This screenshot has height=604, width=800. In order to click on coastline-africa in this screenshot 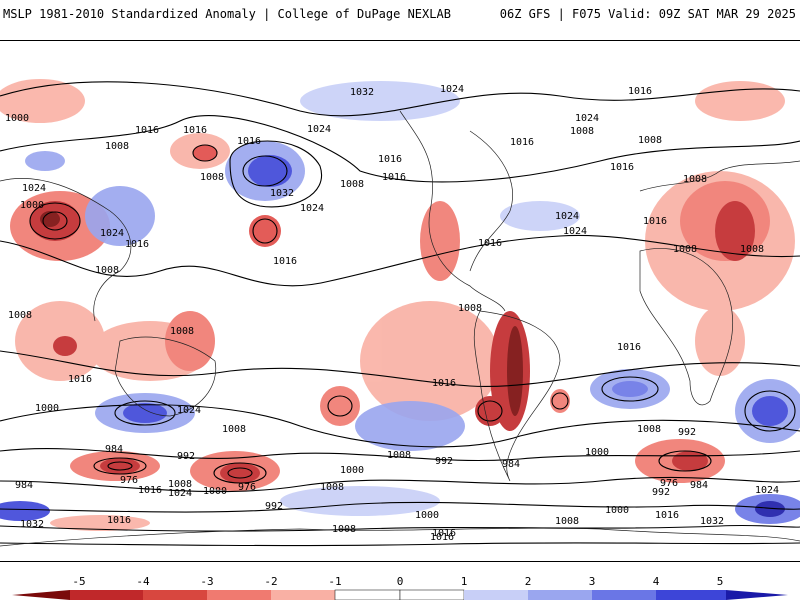, I will do `click(686, 327)`.